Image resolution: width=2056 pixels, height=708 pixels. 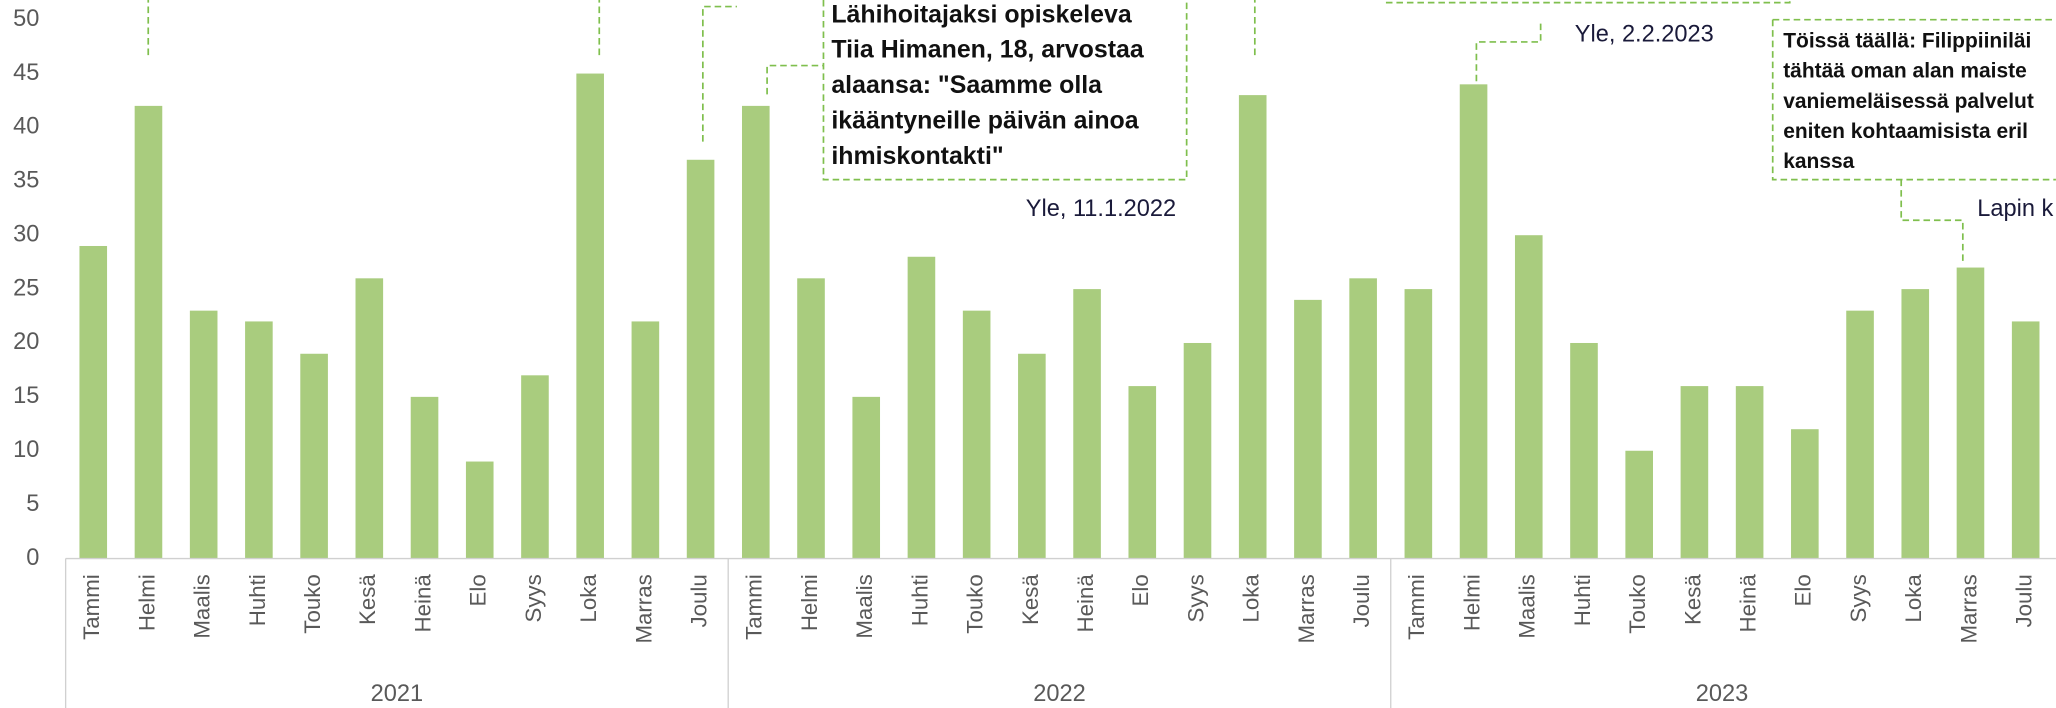 What do you see at coordinates (1905, 131) in the screenshot?
I see `annotation-line: eniten kohtaamisista eril` at bounding box center [1905, 131].